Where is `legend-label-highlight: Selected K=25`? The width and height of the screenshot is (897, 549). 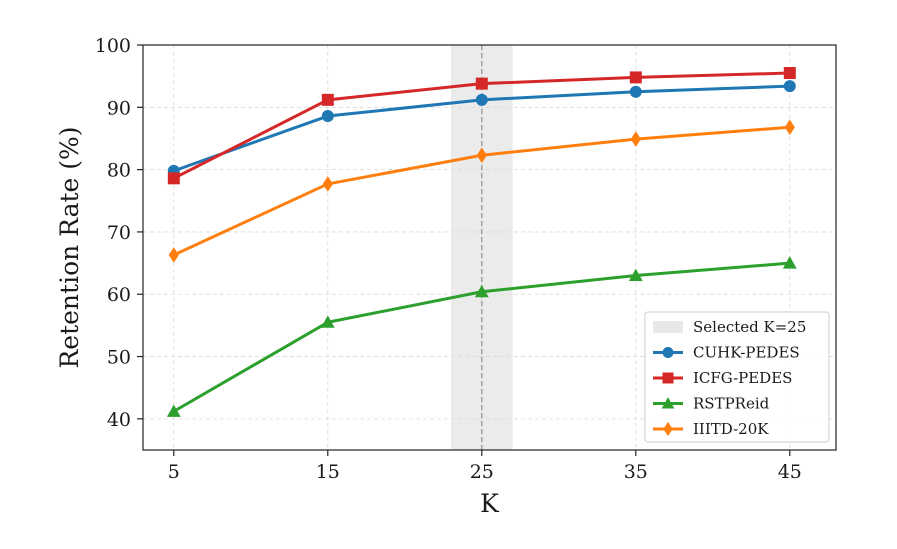
legend-label-highlight: Selected K=25 is located at coordinates (749, 327).